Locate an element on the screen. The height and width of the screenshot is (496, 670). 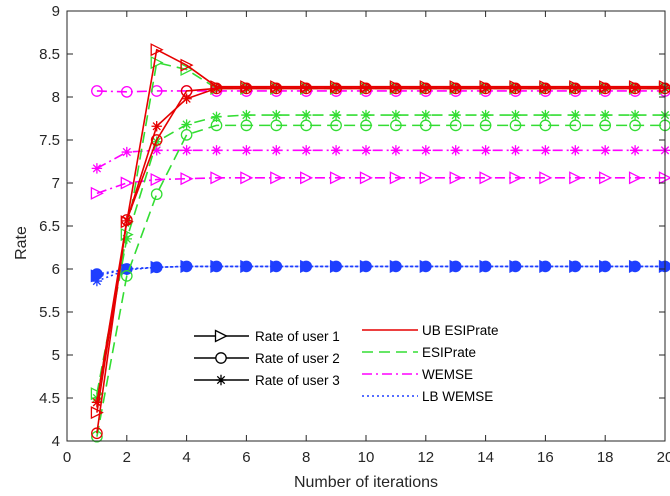
y-tick-label: 5 is located at coordinates (56, 355).